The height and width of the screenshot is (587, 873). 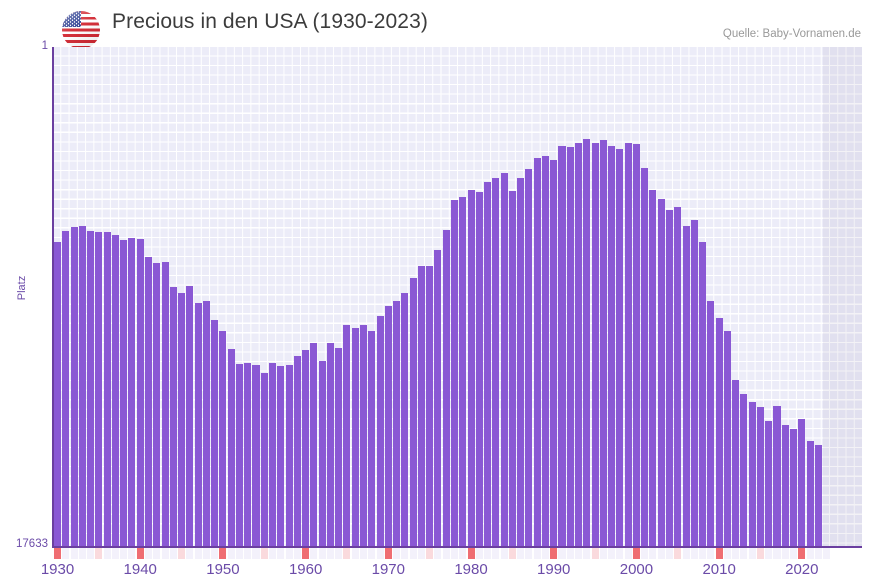 I want to click on x-axis-tick-label: 2020, so click(x=802, y=569).